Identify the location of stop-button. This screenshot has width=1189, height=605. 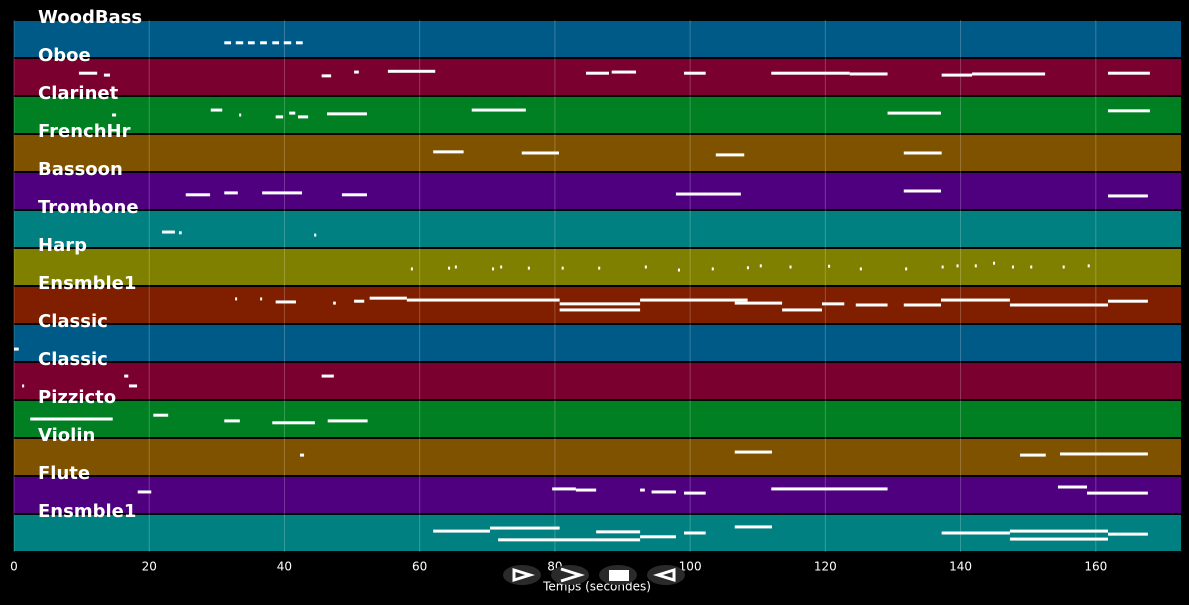
(618, 575).